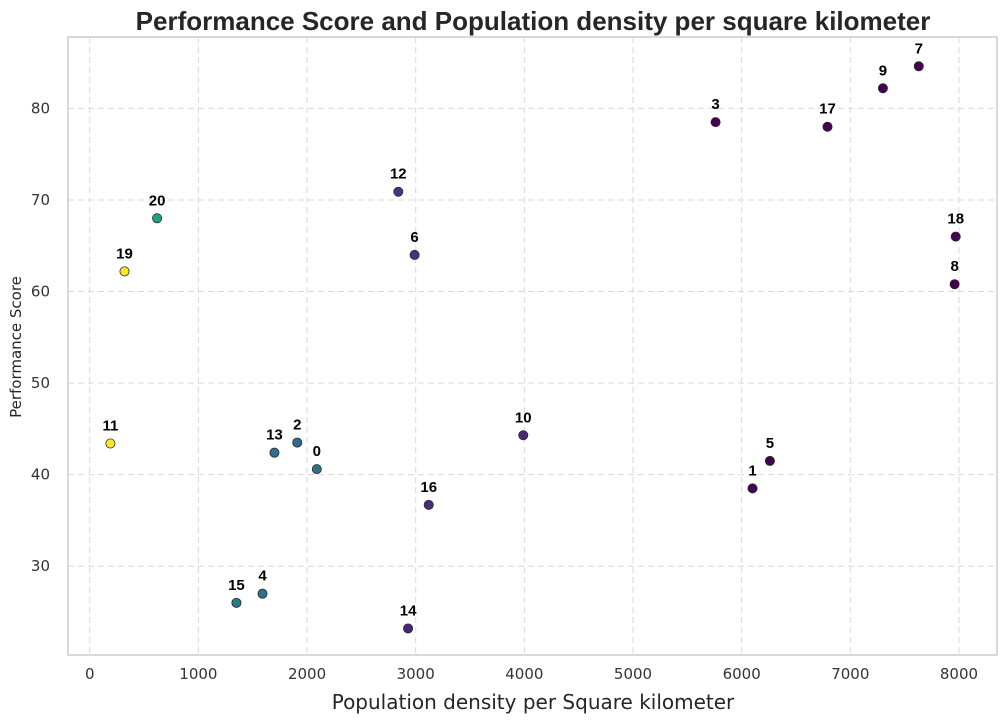 This screenshot has height=723, width=1007. I want to click on data-label: 13, so click(274, 435).